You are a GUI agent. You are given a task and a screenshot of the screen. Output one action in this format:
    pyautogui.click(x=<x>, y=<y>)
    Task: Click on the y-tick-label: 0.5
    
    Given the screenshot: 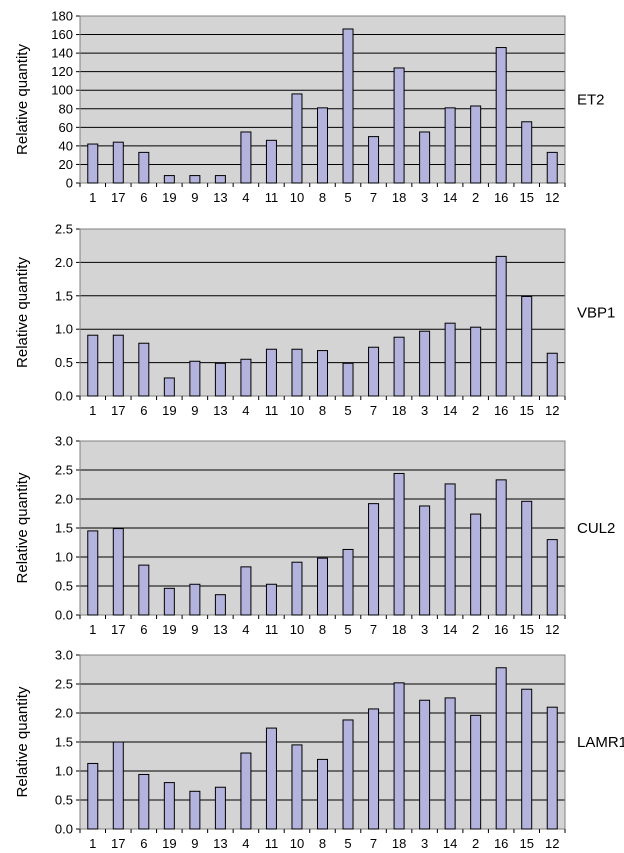 What is the action you would take?
    pyautogui.click(x=64, y=800)
    